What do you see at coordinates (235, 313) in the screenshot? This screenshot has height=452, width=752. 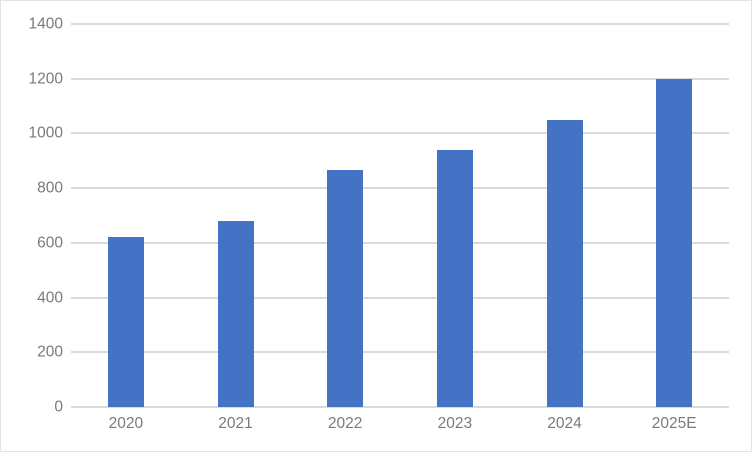 I see `bar-2021` at bounding box center [235, 313].